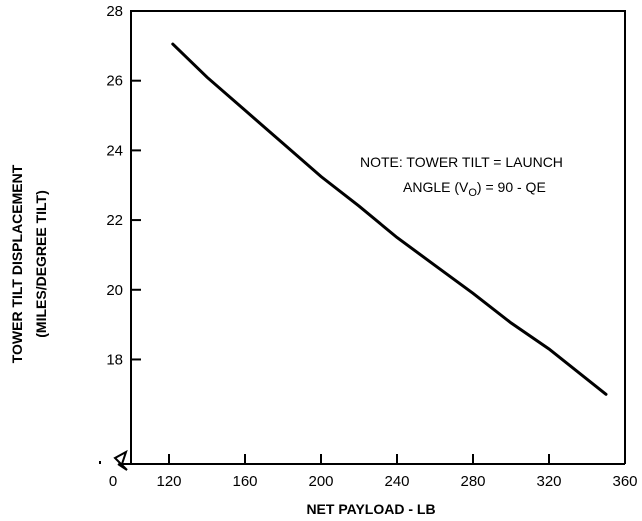 The image size is (642, 521). I want to click on x-axis-title: NET PAYLOAD - LB, so click(370, 509).